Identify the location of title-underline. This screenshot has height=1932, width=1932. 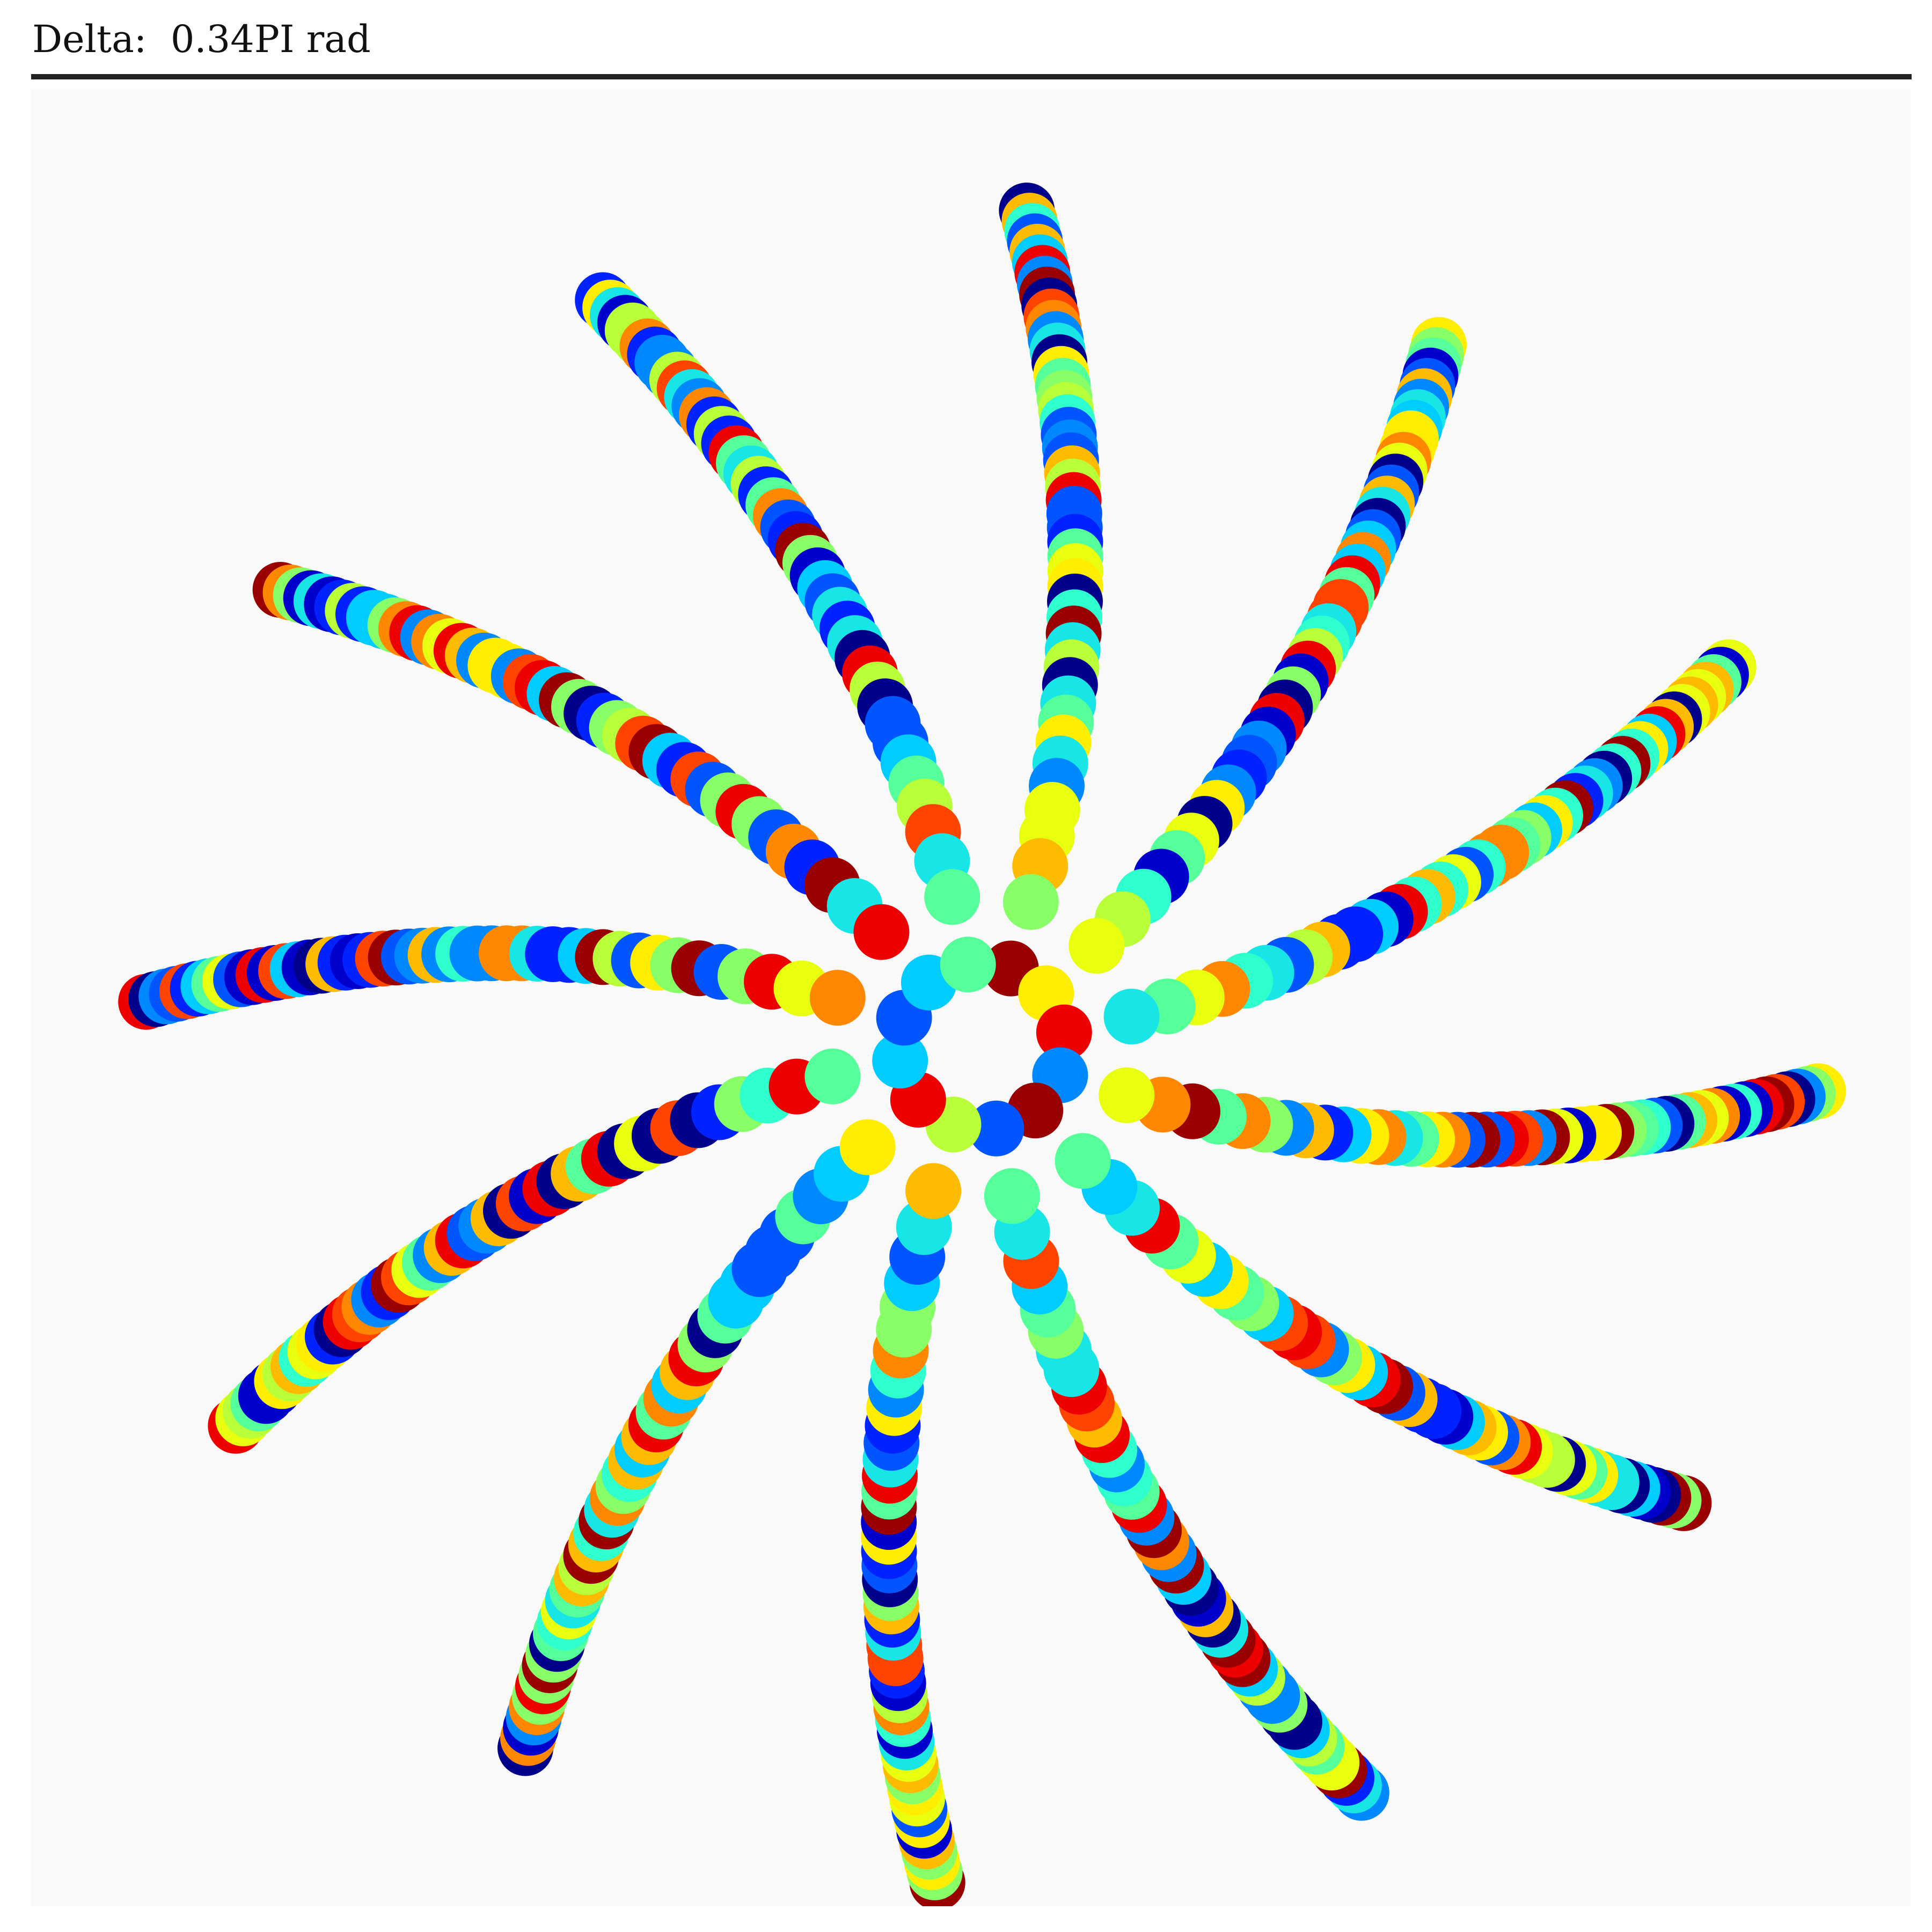
(971, 76).